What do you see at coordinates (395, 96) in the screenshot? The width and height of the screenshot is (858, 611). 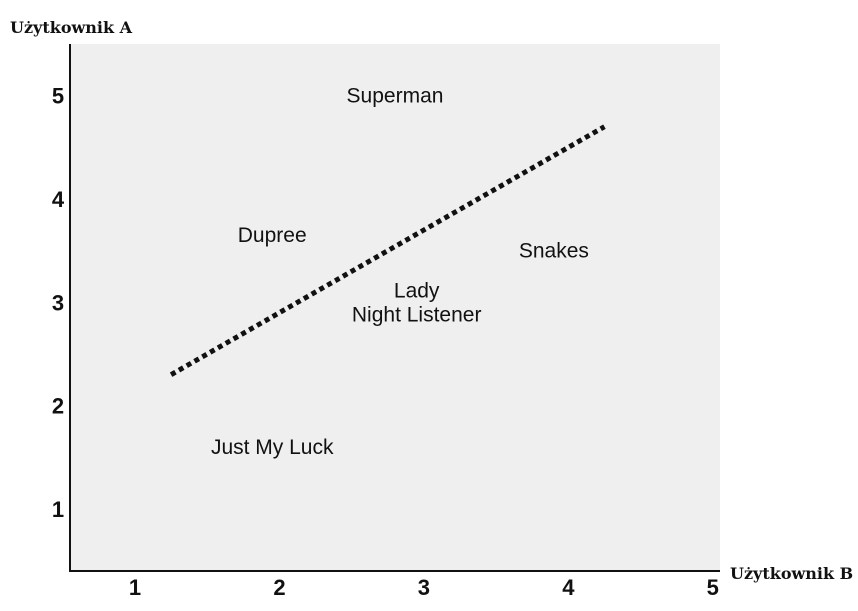 I see `data-point-label: Superman` at bounding box center [395, 96].